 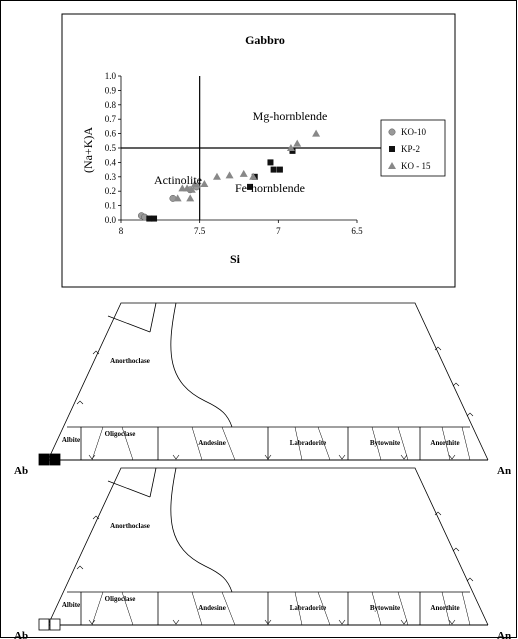 What do you see at coordinates (111, 220) in the screenshot?
I see `y-tick-label: 0.0` at bounding box center [111, 220].